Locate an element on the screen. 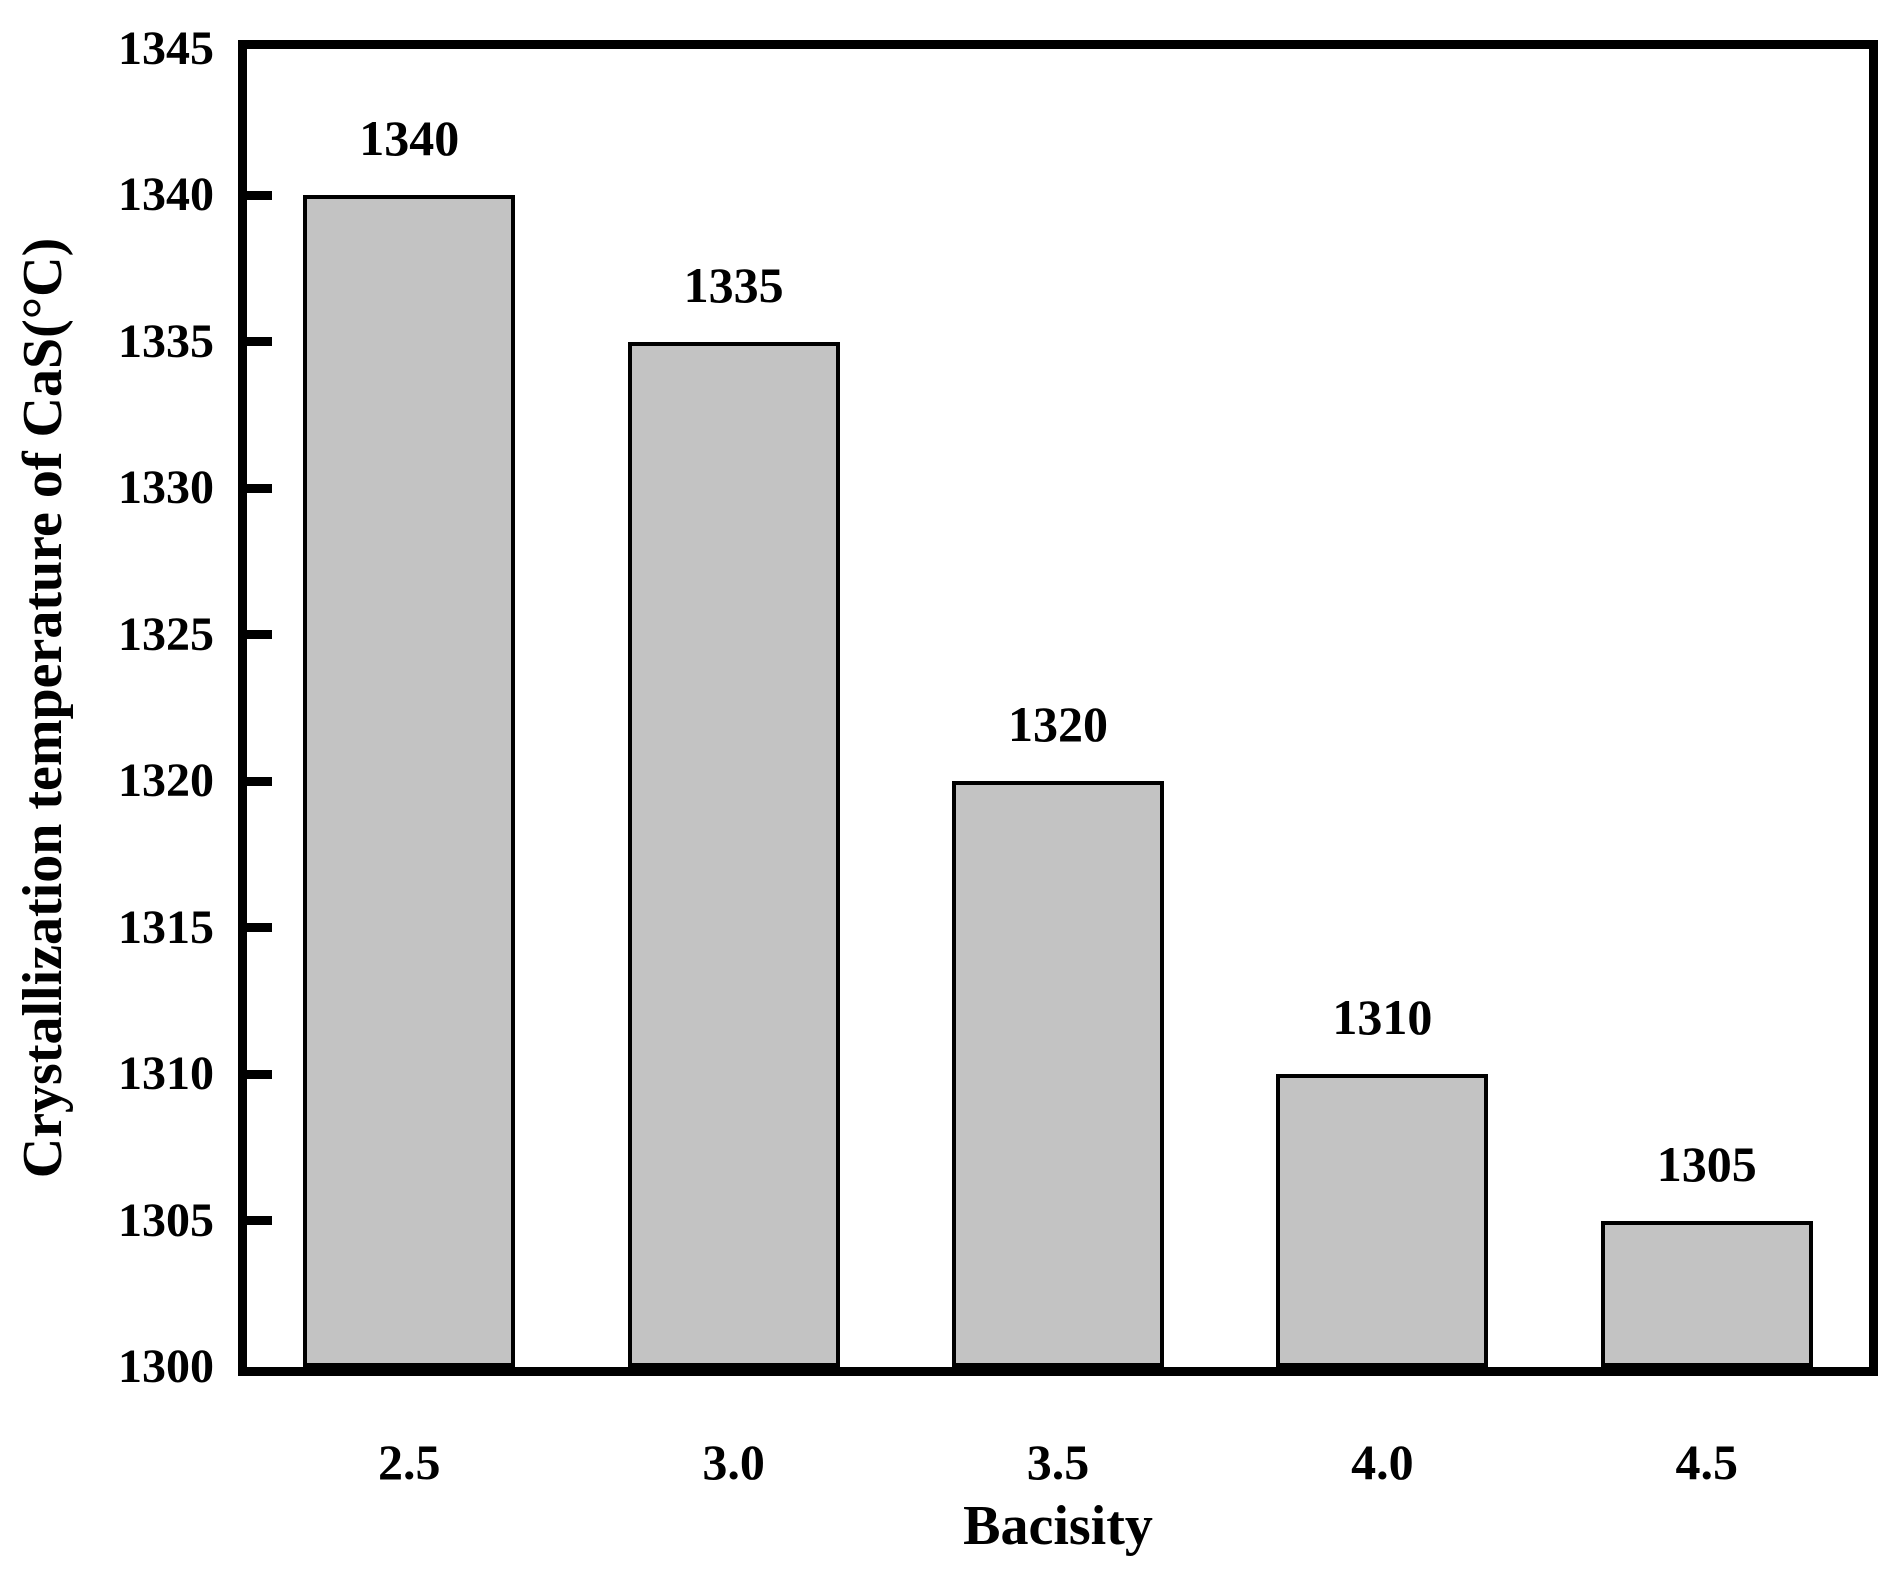  y-tick-label: 1325 is located at coordinates (166, 634).